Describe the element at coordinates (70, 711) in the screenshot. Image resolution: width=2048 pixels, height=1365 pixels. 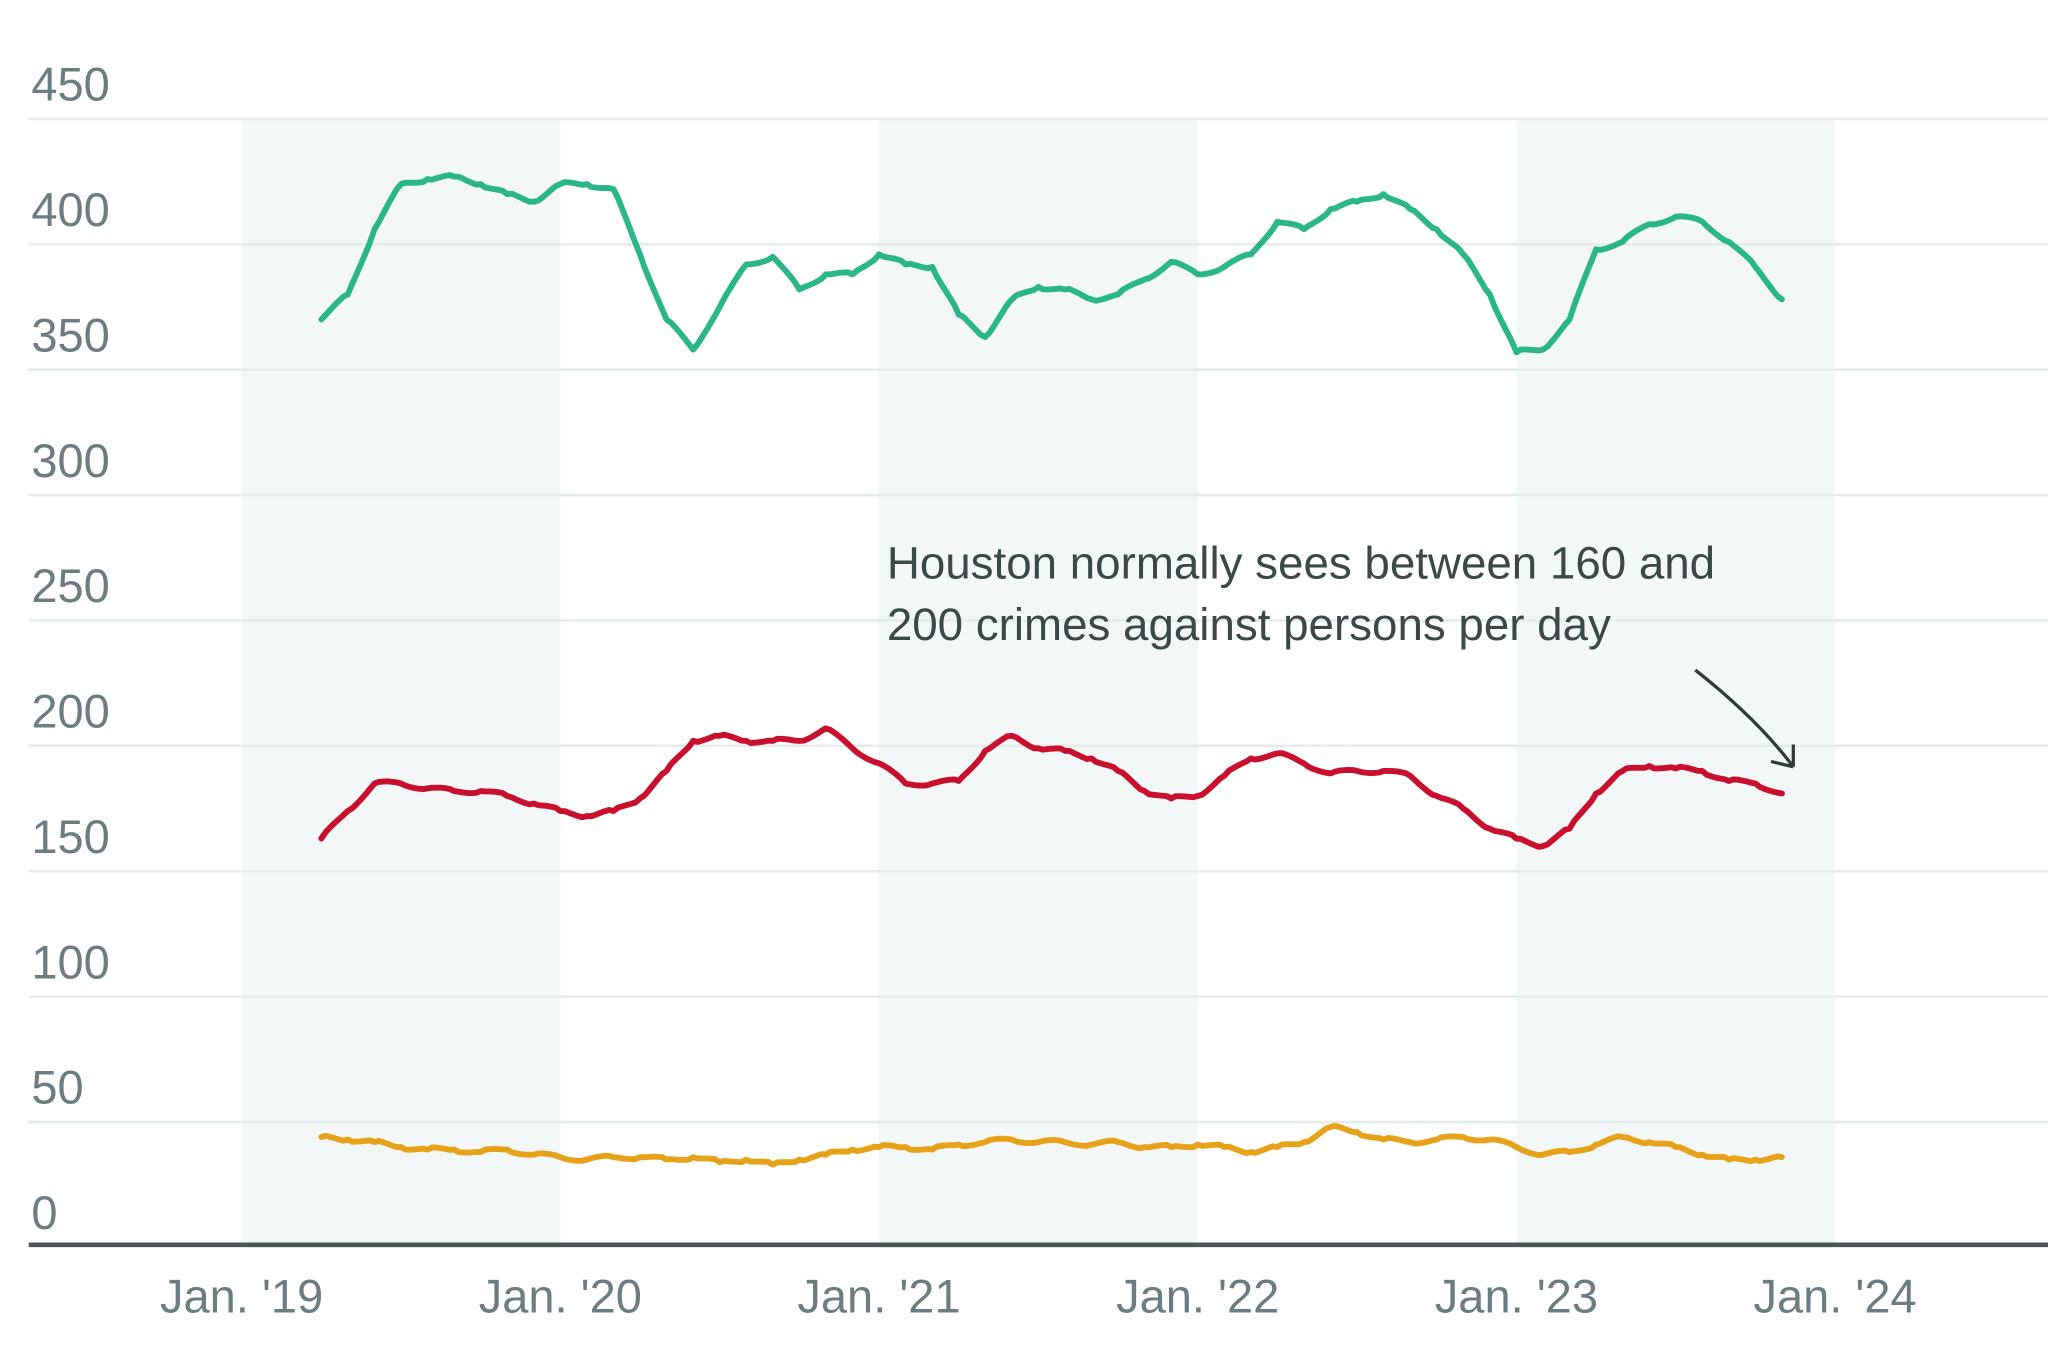
I see `y-tick-label: 200` at that location.